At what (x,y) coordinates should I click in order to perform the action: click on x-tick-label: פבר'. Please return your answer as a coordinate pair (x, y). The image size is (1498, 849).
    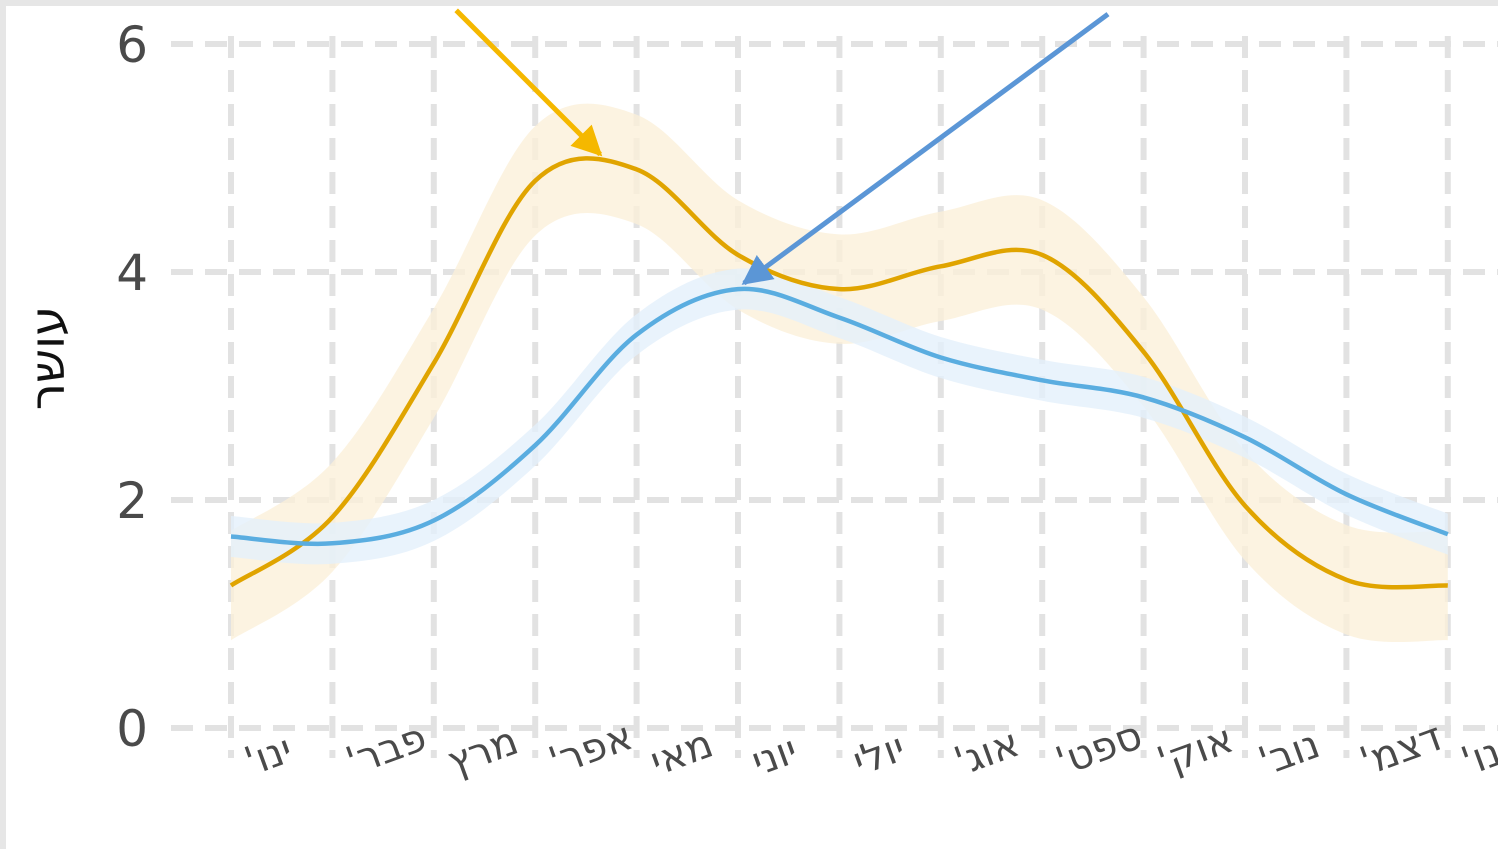
    Looking at the image, I should click on (386, 749).